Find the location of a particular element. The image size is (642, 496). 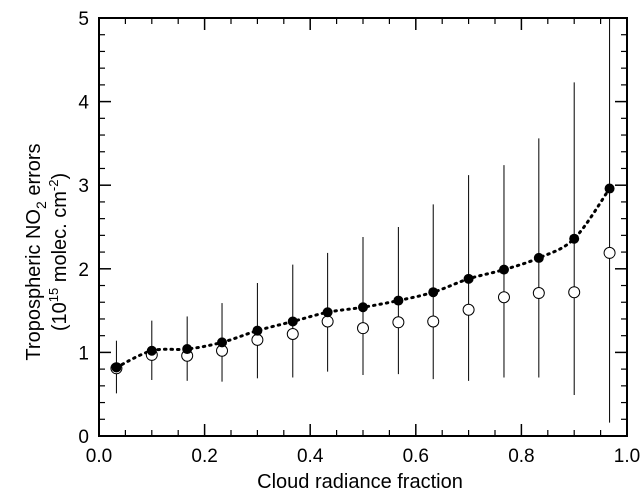

y-axis-label-line2: (1015 molec. cm-2) is located at coordinates (58, 252).